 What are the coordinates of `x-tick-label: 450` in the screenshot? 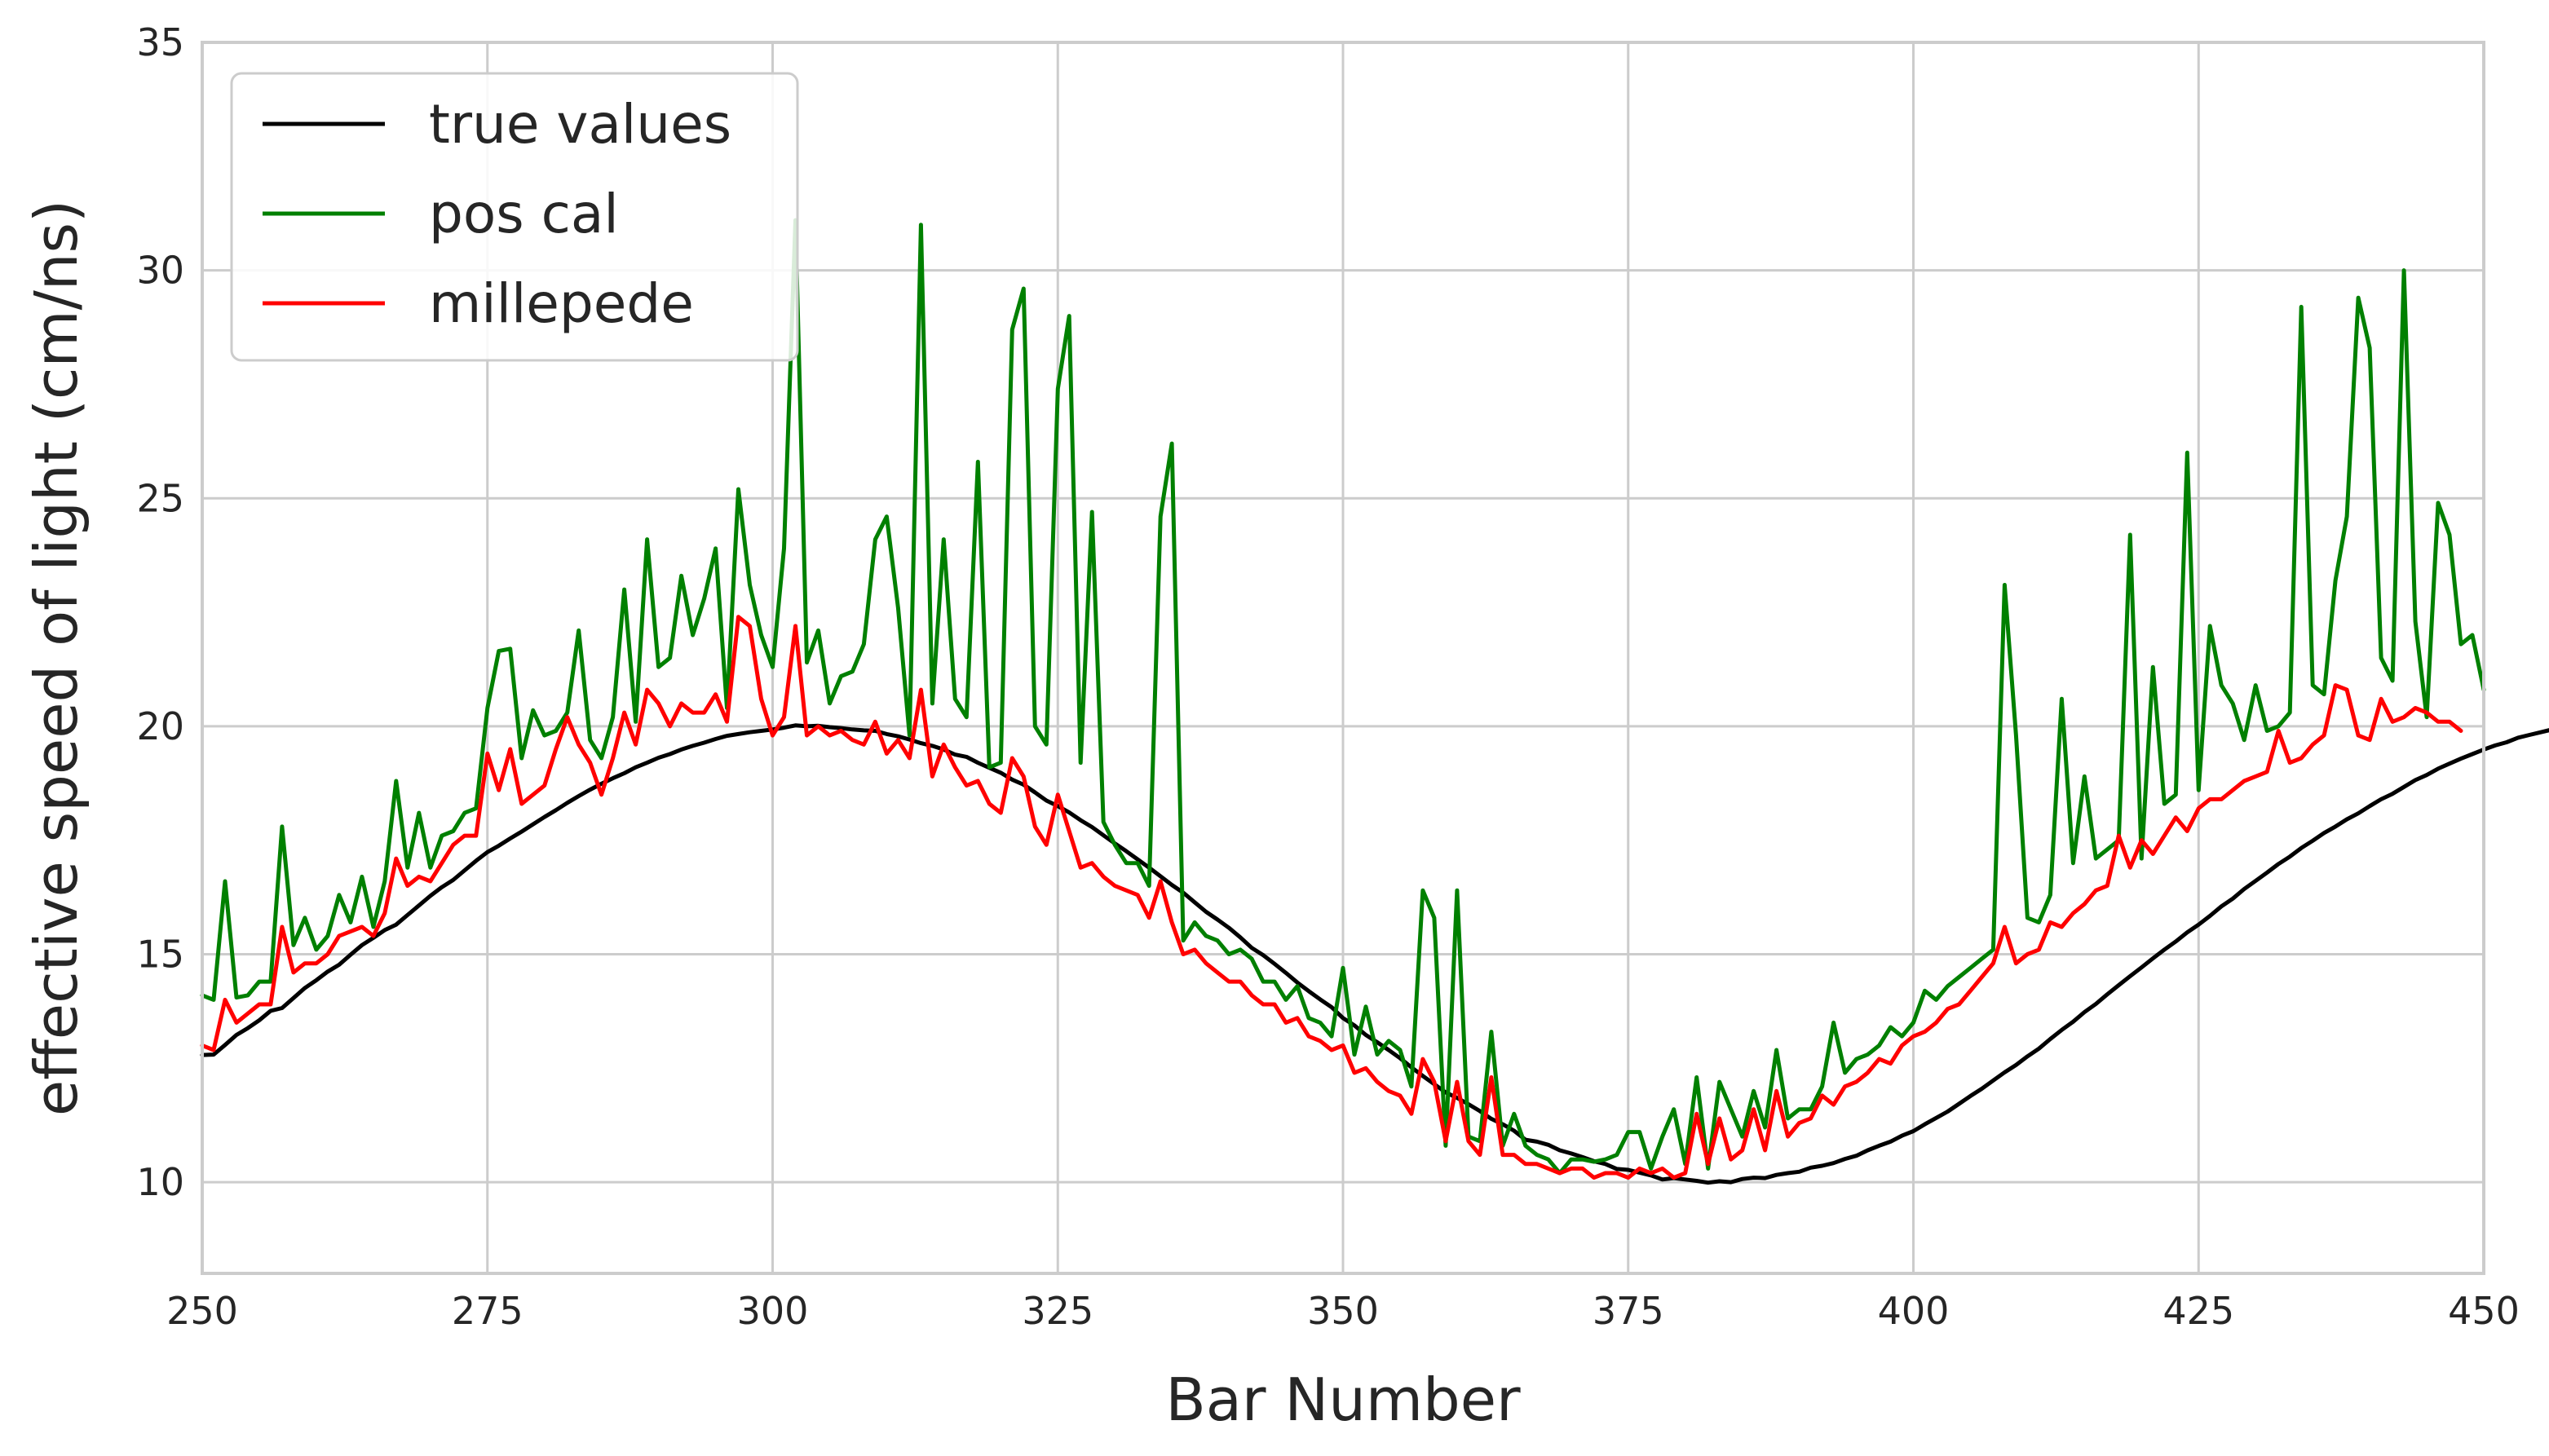 It's located at (2484, 1311).